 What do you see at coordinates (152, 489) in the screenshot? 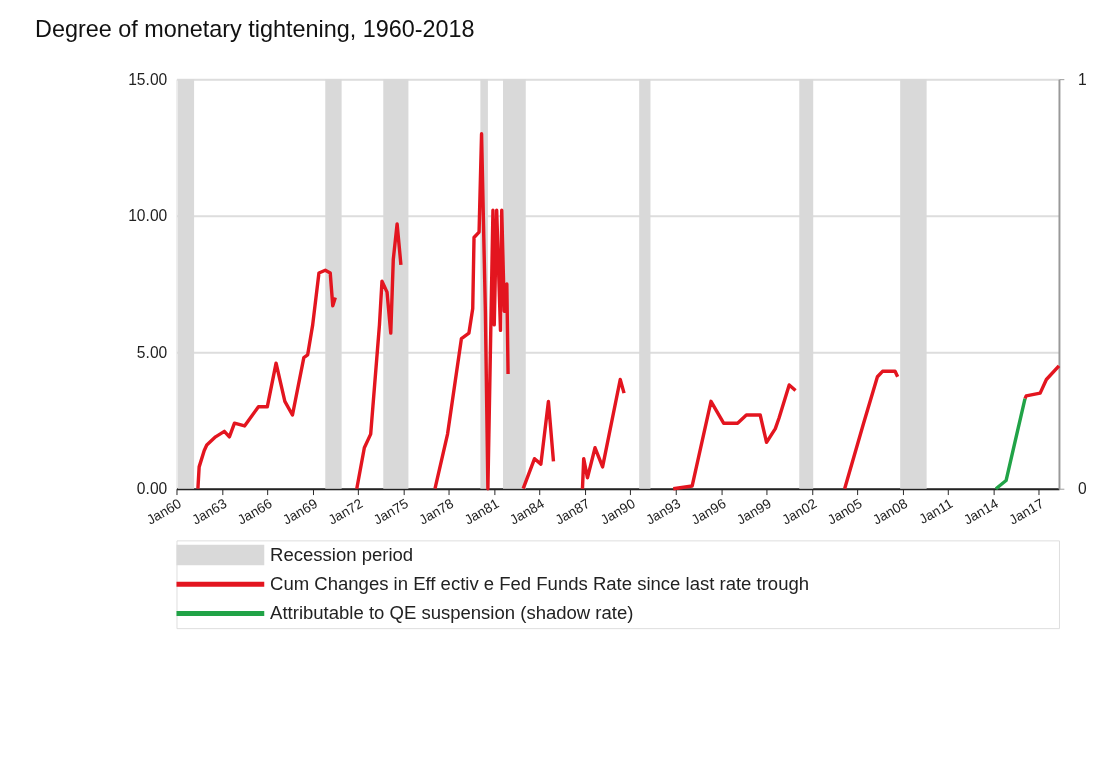
I see `y-tick-label: 0.00` at bounding box center [152, 489].